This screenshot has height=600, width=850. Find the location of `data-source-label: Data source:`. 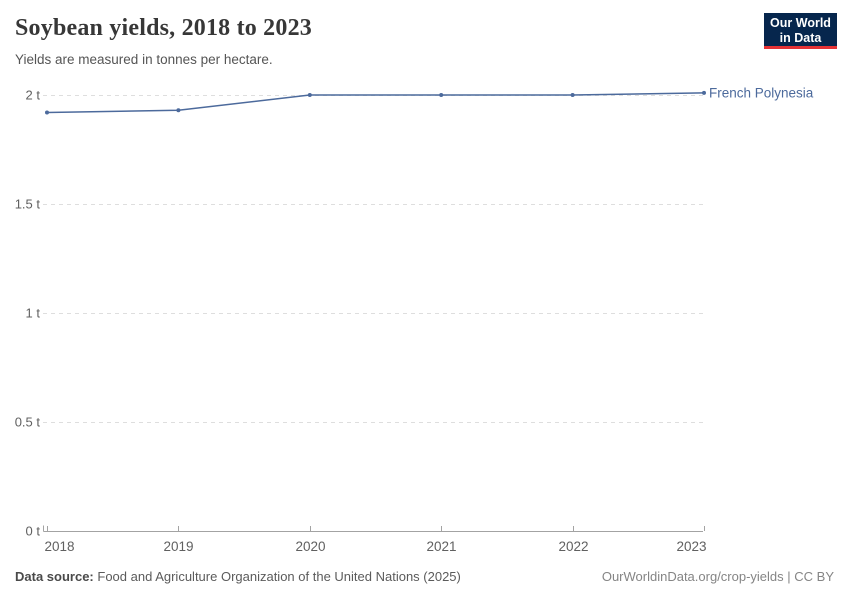

data-source-label: Data source: is located at coordinates (54, 576).